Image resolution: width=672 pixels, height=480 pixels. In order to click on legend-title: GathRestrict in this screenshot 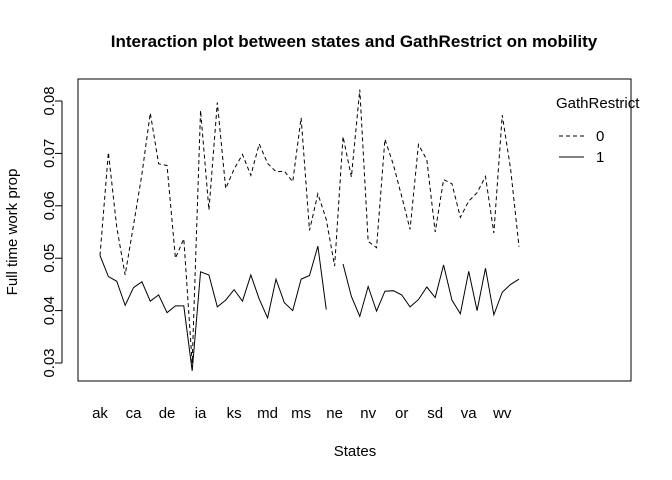, I will do `click(598, 103)`.